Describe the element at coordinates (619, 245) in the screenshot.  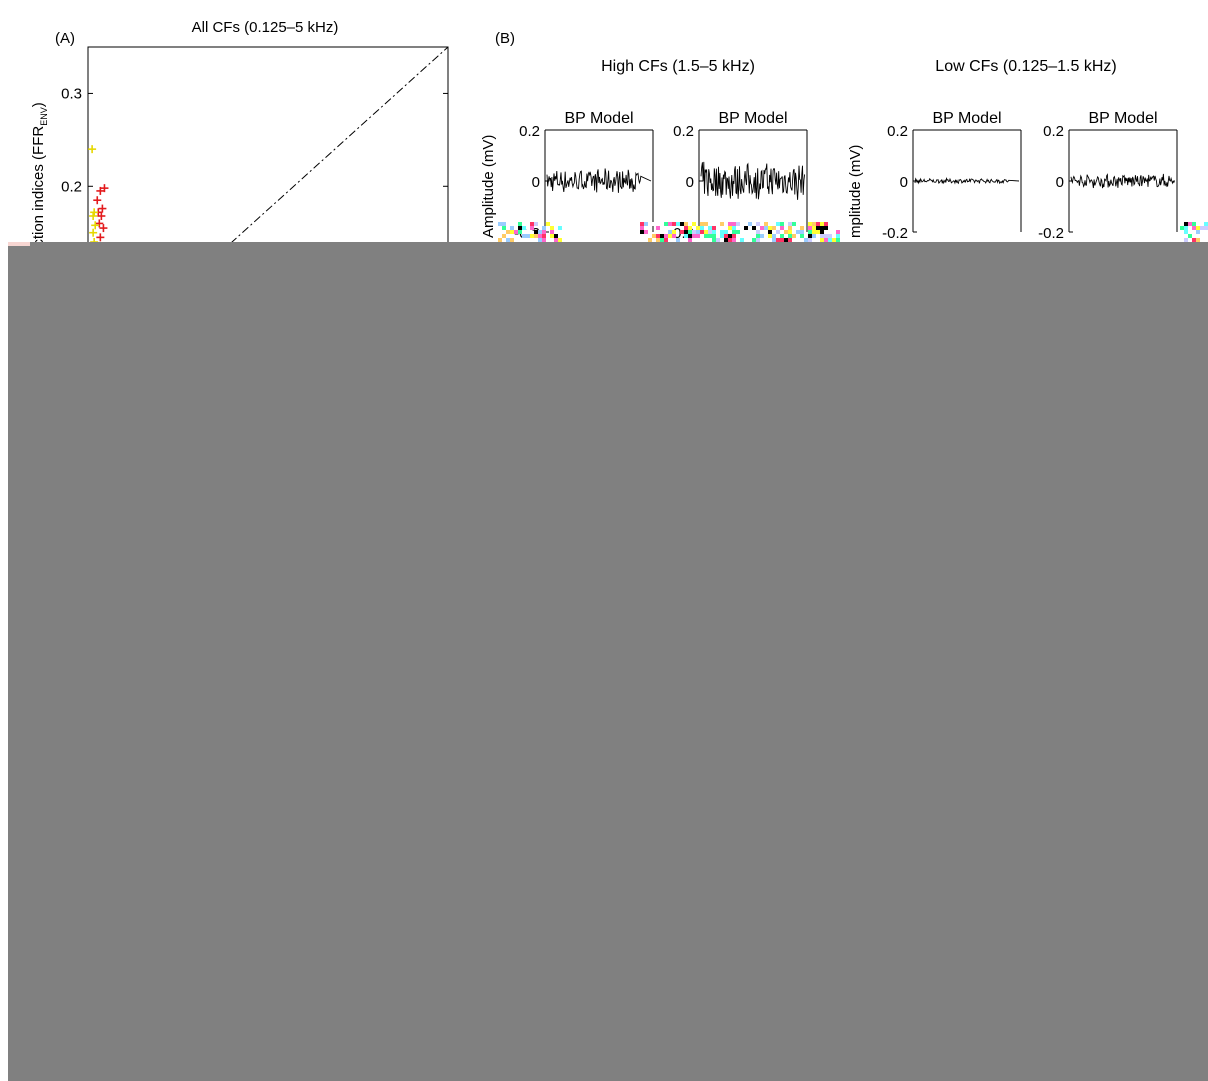
I see `occlusion-tab` at that location.